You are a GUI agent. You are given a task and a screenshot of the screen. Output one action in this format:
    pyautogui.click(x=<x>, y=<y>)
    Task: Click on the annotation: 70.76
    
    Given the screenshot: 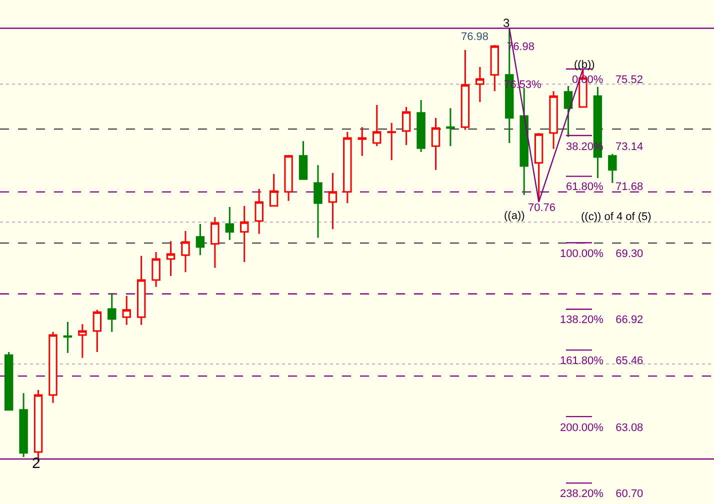 What is the action you would take?
    pyautogui.click(x=542, y=208)
    